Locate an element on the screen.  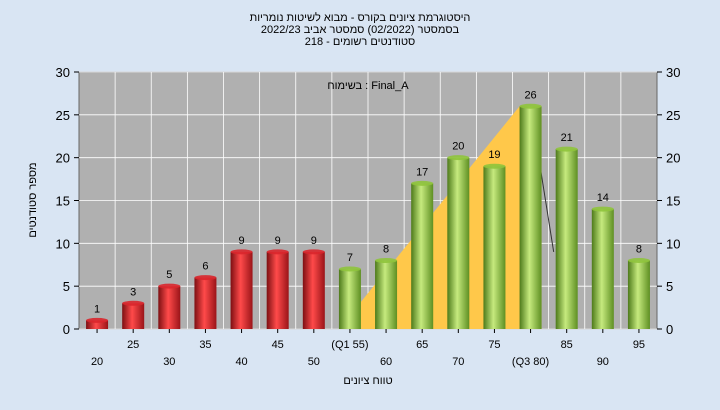
y-tick-label-right: 15 is located at coordinates (673, 201).